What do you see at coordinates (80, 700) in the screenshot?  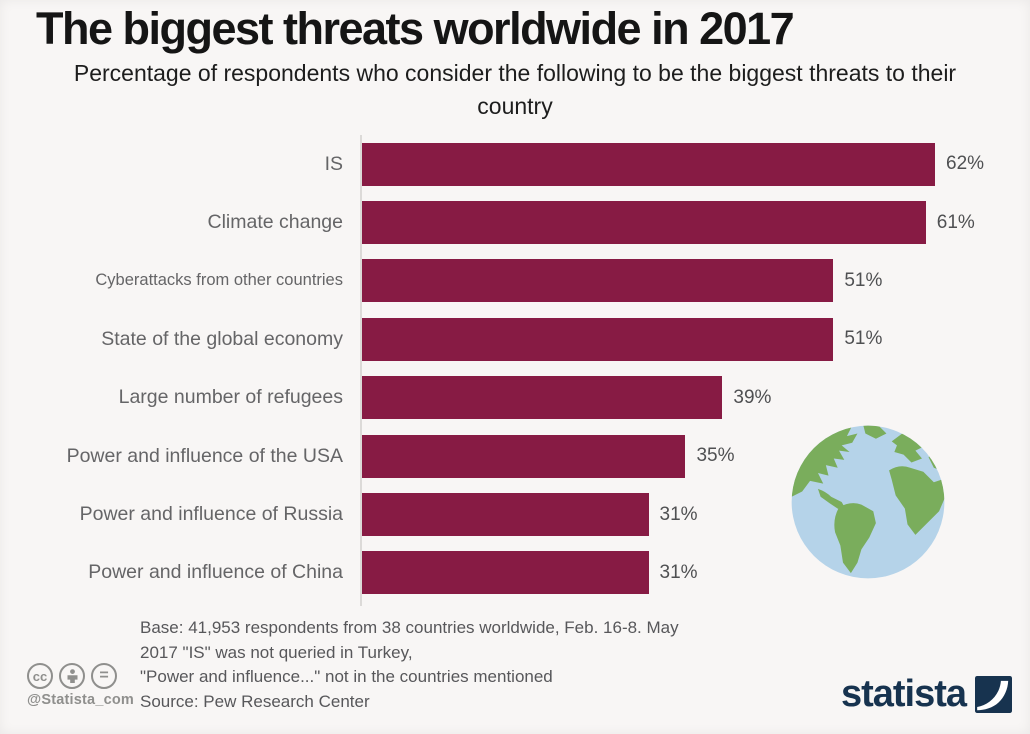 I see `statista-handle: @Statista_com` at bounding box center [80, 700].